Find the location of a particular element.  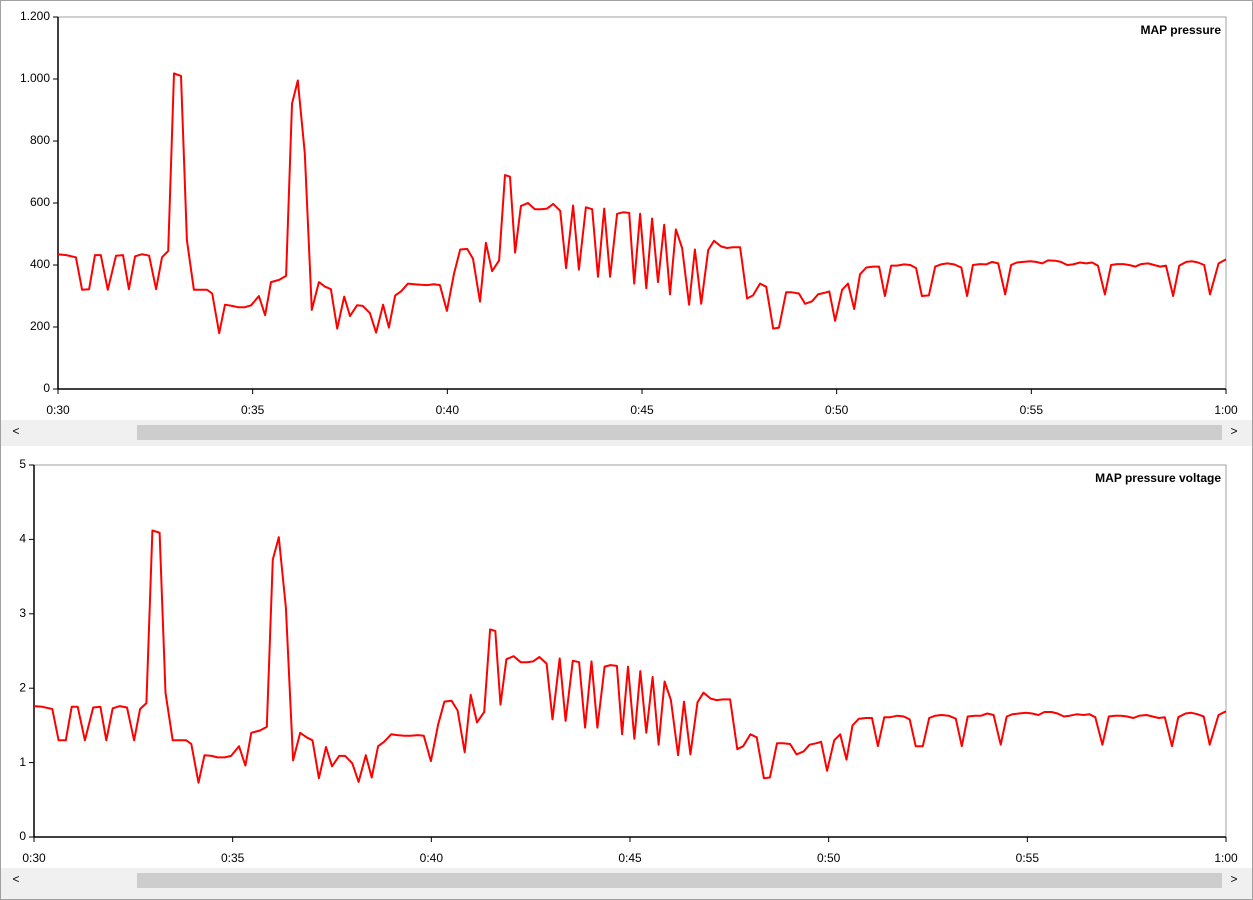

y-tick-label: 600 is located at coordinates (40, 202).